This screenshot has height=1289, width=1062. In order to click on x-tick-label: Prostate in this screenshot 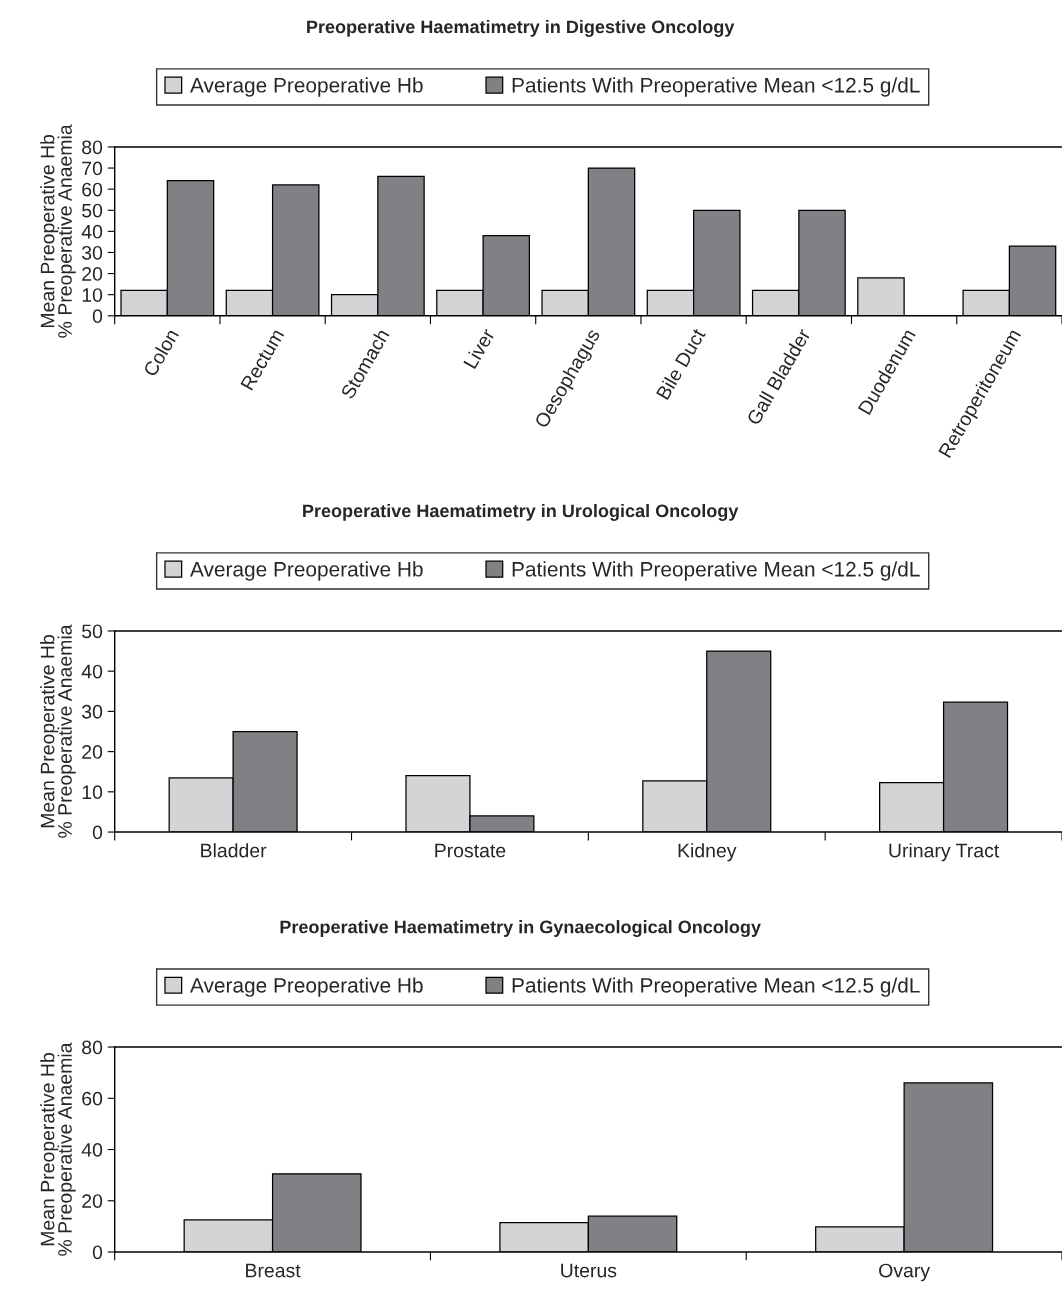, I will do `click(470, 850)`.